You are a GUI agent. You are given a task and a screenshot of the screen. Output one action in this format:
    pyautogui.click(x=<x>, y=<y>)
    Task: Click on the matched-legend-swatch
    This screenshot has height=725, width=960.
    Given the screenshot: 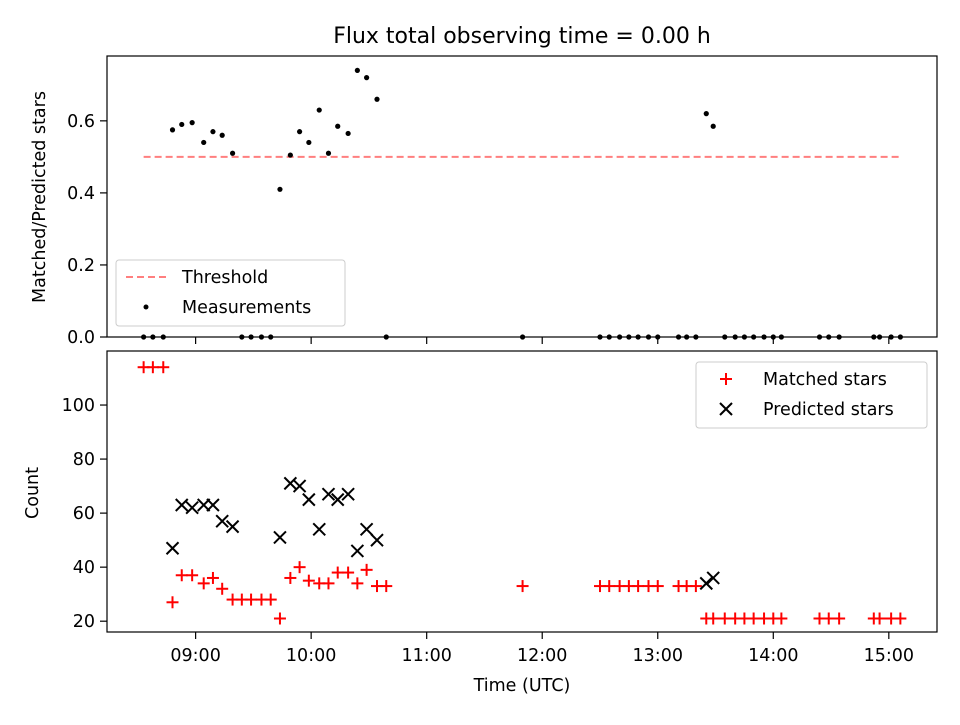 What is the action you would take?
    pyautogui.click(x=726, y=379)
    